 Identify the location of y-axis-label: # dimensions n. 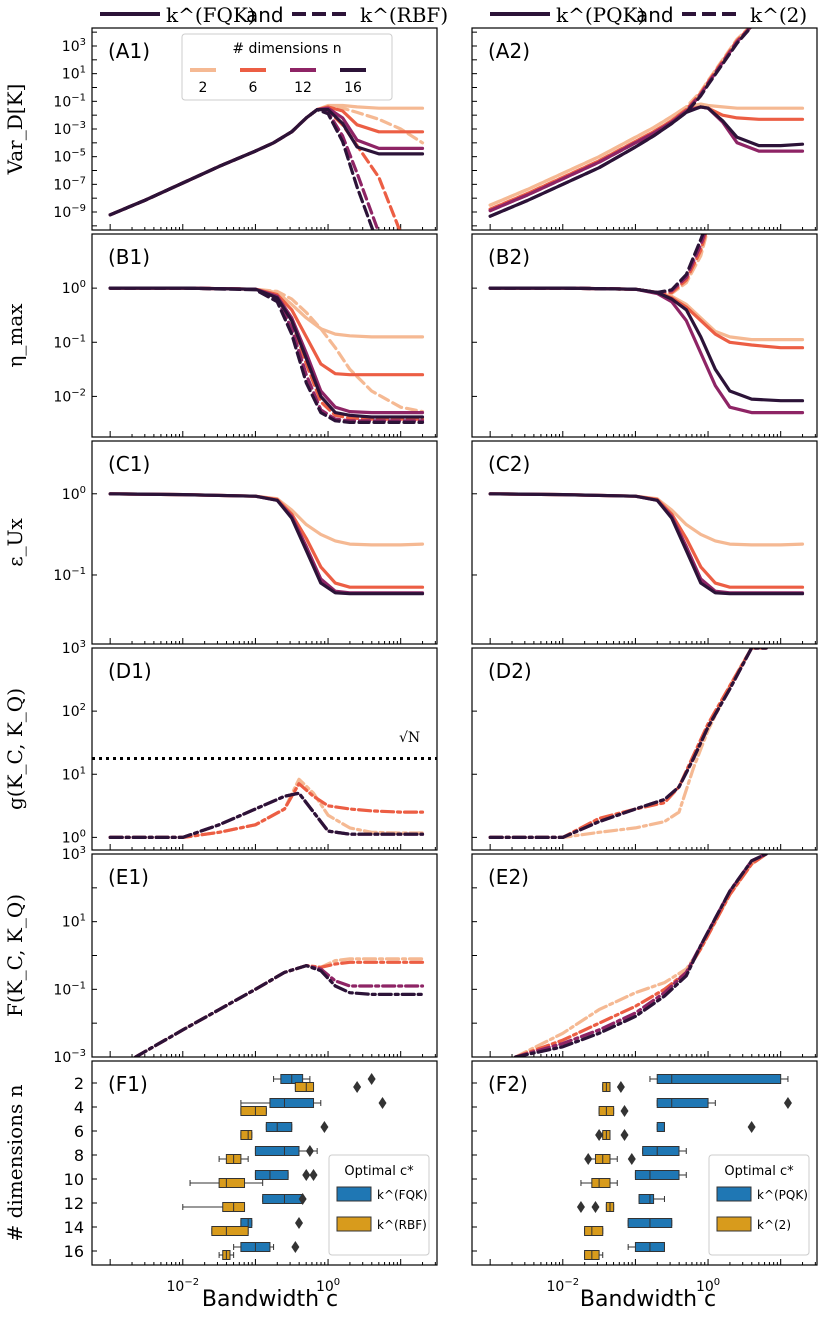
(15, 1162).